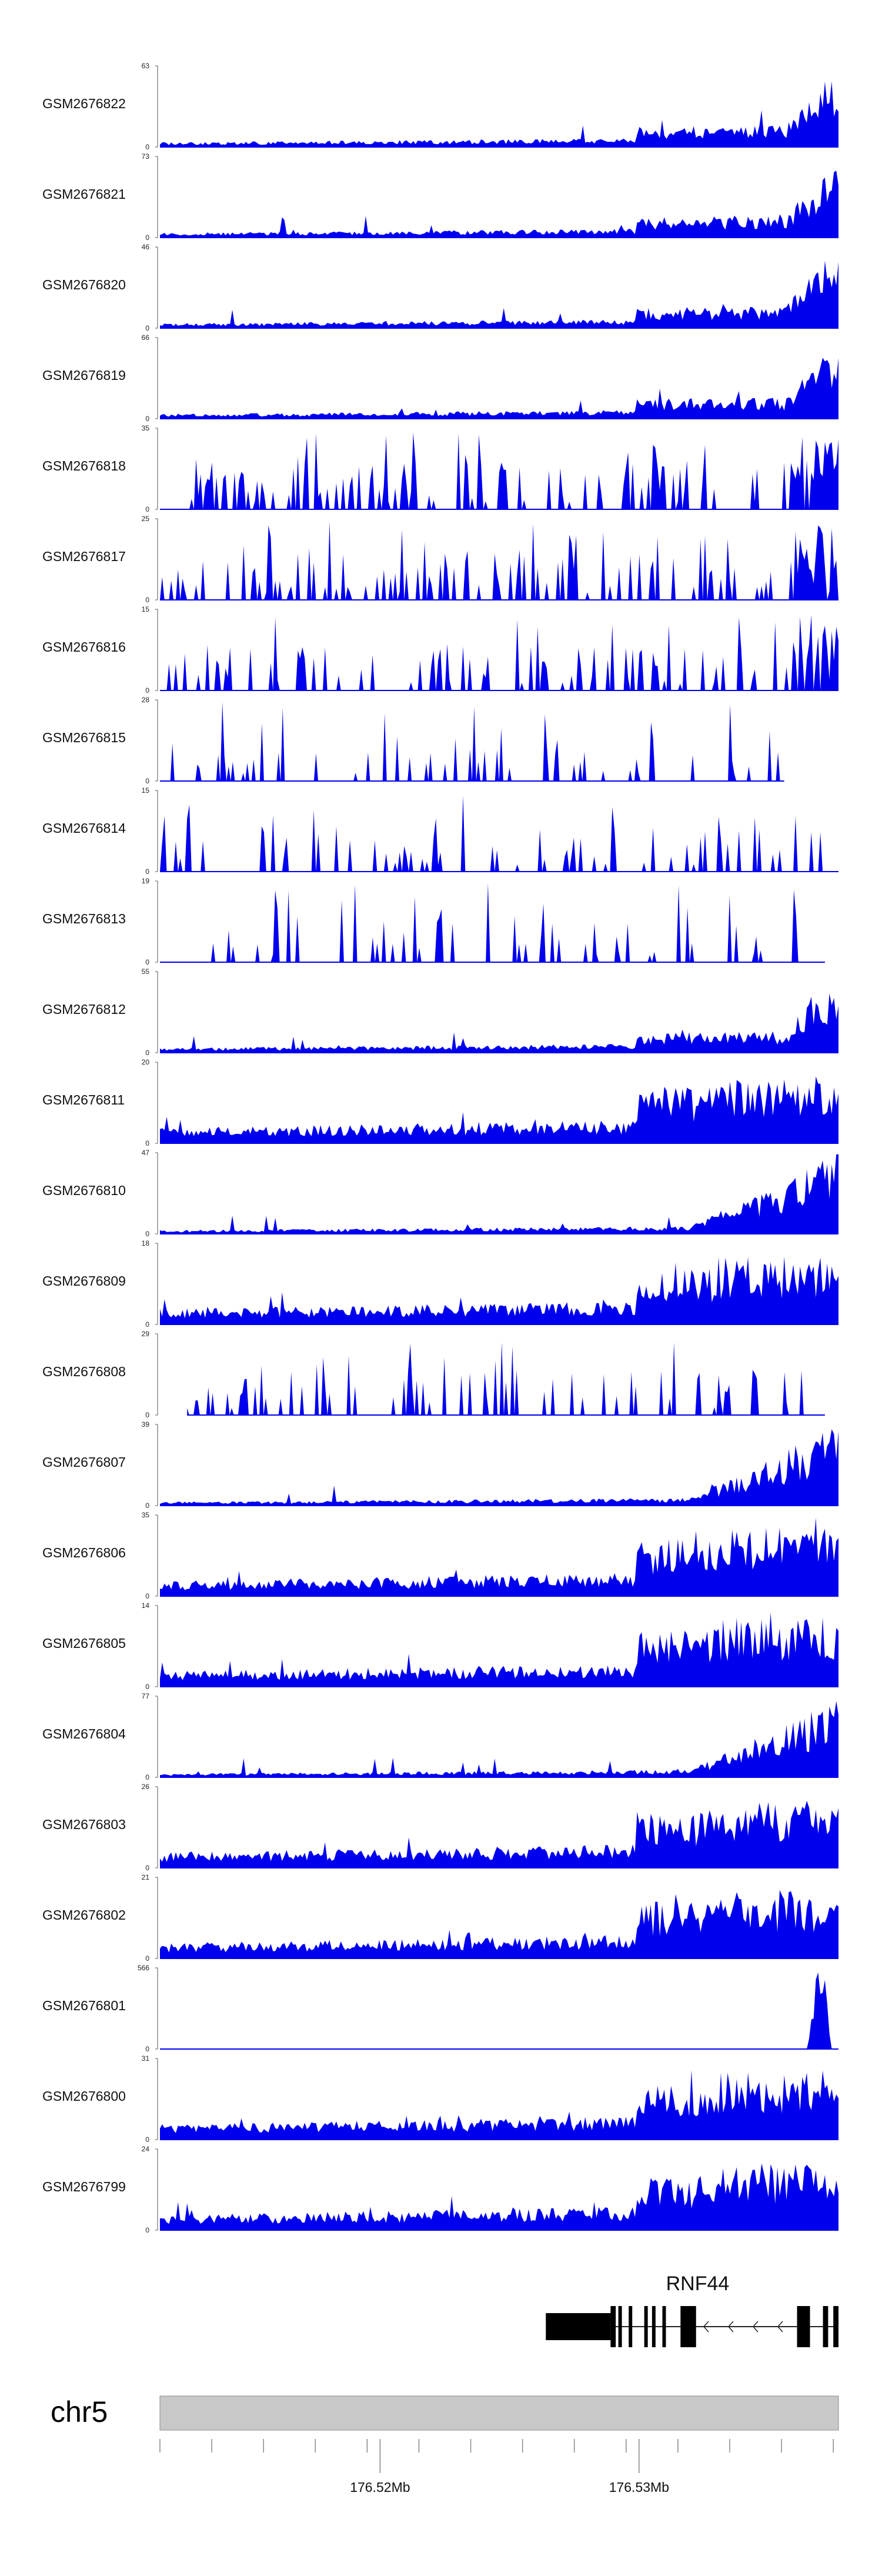 This screenshot has width=882, height=2576. I want to click on track-name: GSM2676812, so click(84, 1009).